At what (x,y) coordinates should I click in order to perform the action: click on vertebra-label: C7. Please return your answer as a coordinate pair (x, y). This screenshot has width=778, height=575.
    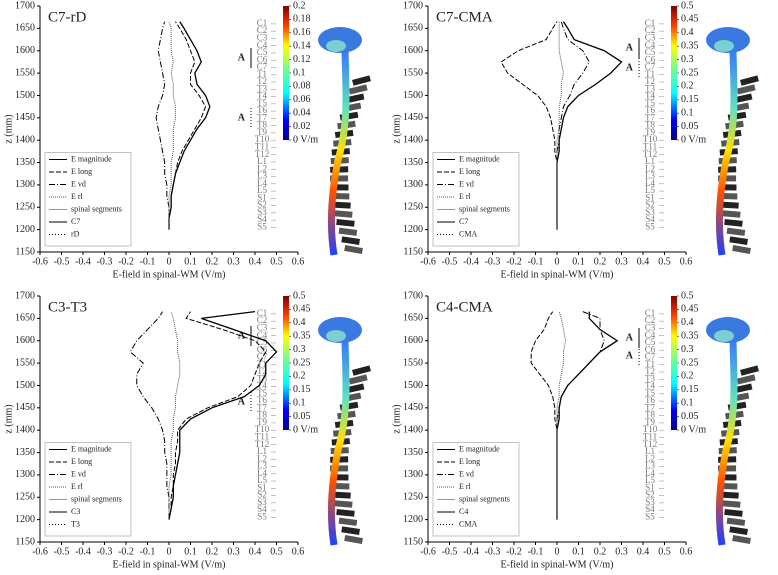
    Looking at the image, I should click on (650, 67).